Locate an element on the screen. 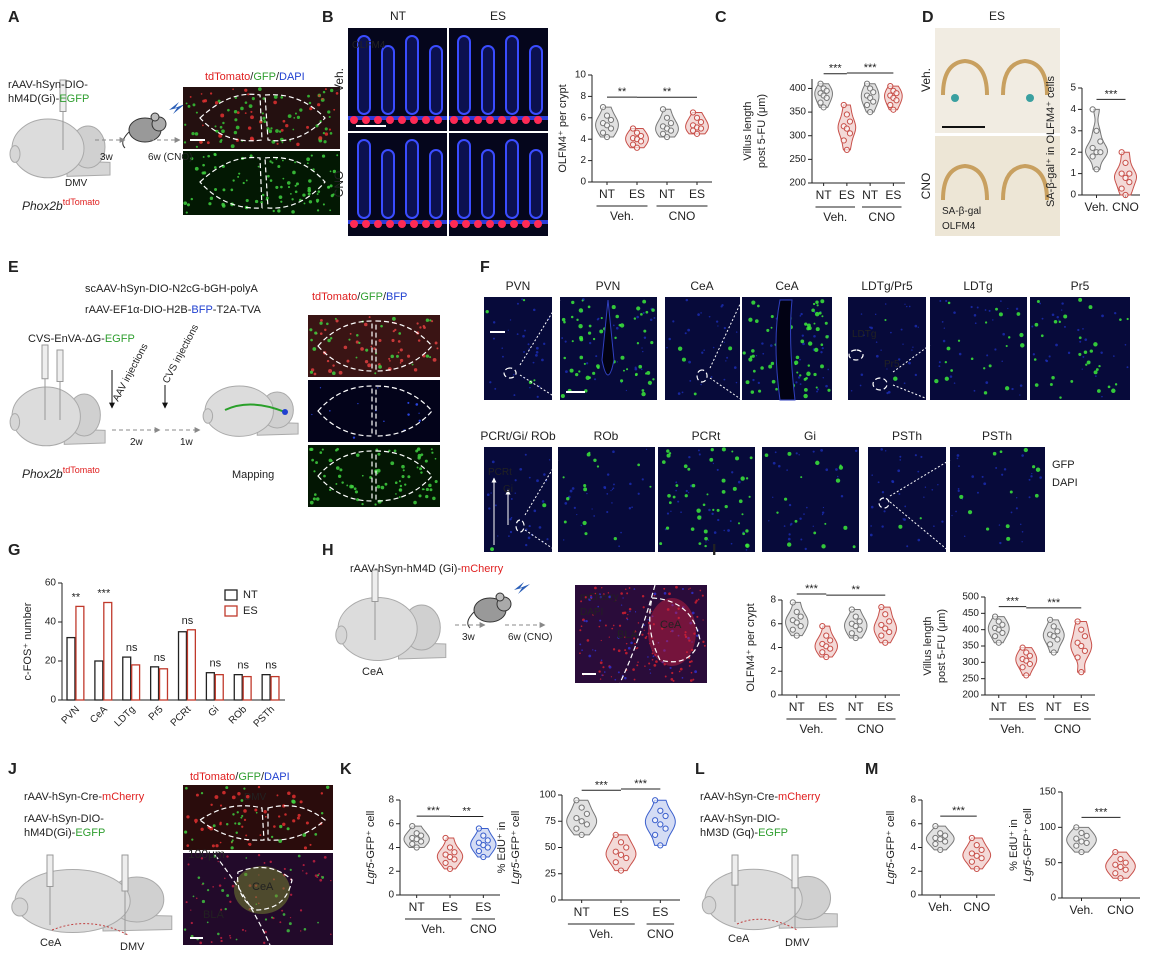 This screenshot has height=977, width=1150. x-tick-label: CNO is located at coordinates (976, 907).